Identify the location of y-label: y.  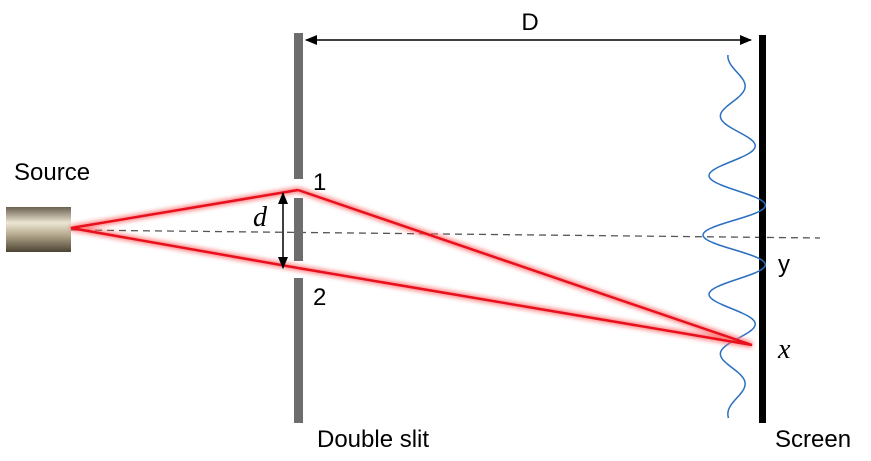
(784, 264).